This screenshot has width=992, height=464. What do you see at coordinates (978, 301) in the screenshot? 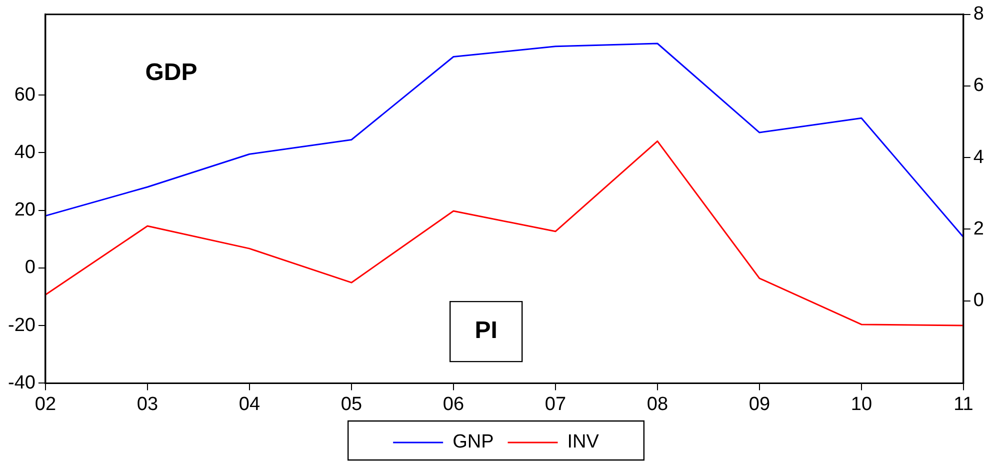
I see `y2-tick-label: 0` at bounding box center [978, 301].